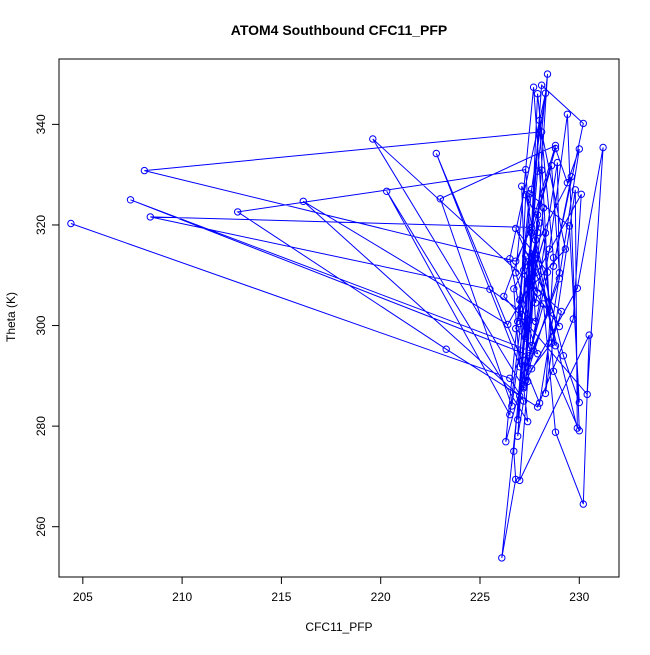 The width and height of the screenshot is (650, 655). I want to click on x-tick-label-2: 215, so click(281, 597).